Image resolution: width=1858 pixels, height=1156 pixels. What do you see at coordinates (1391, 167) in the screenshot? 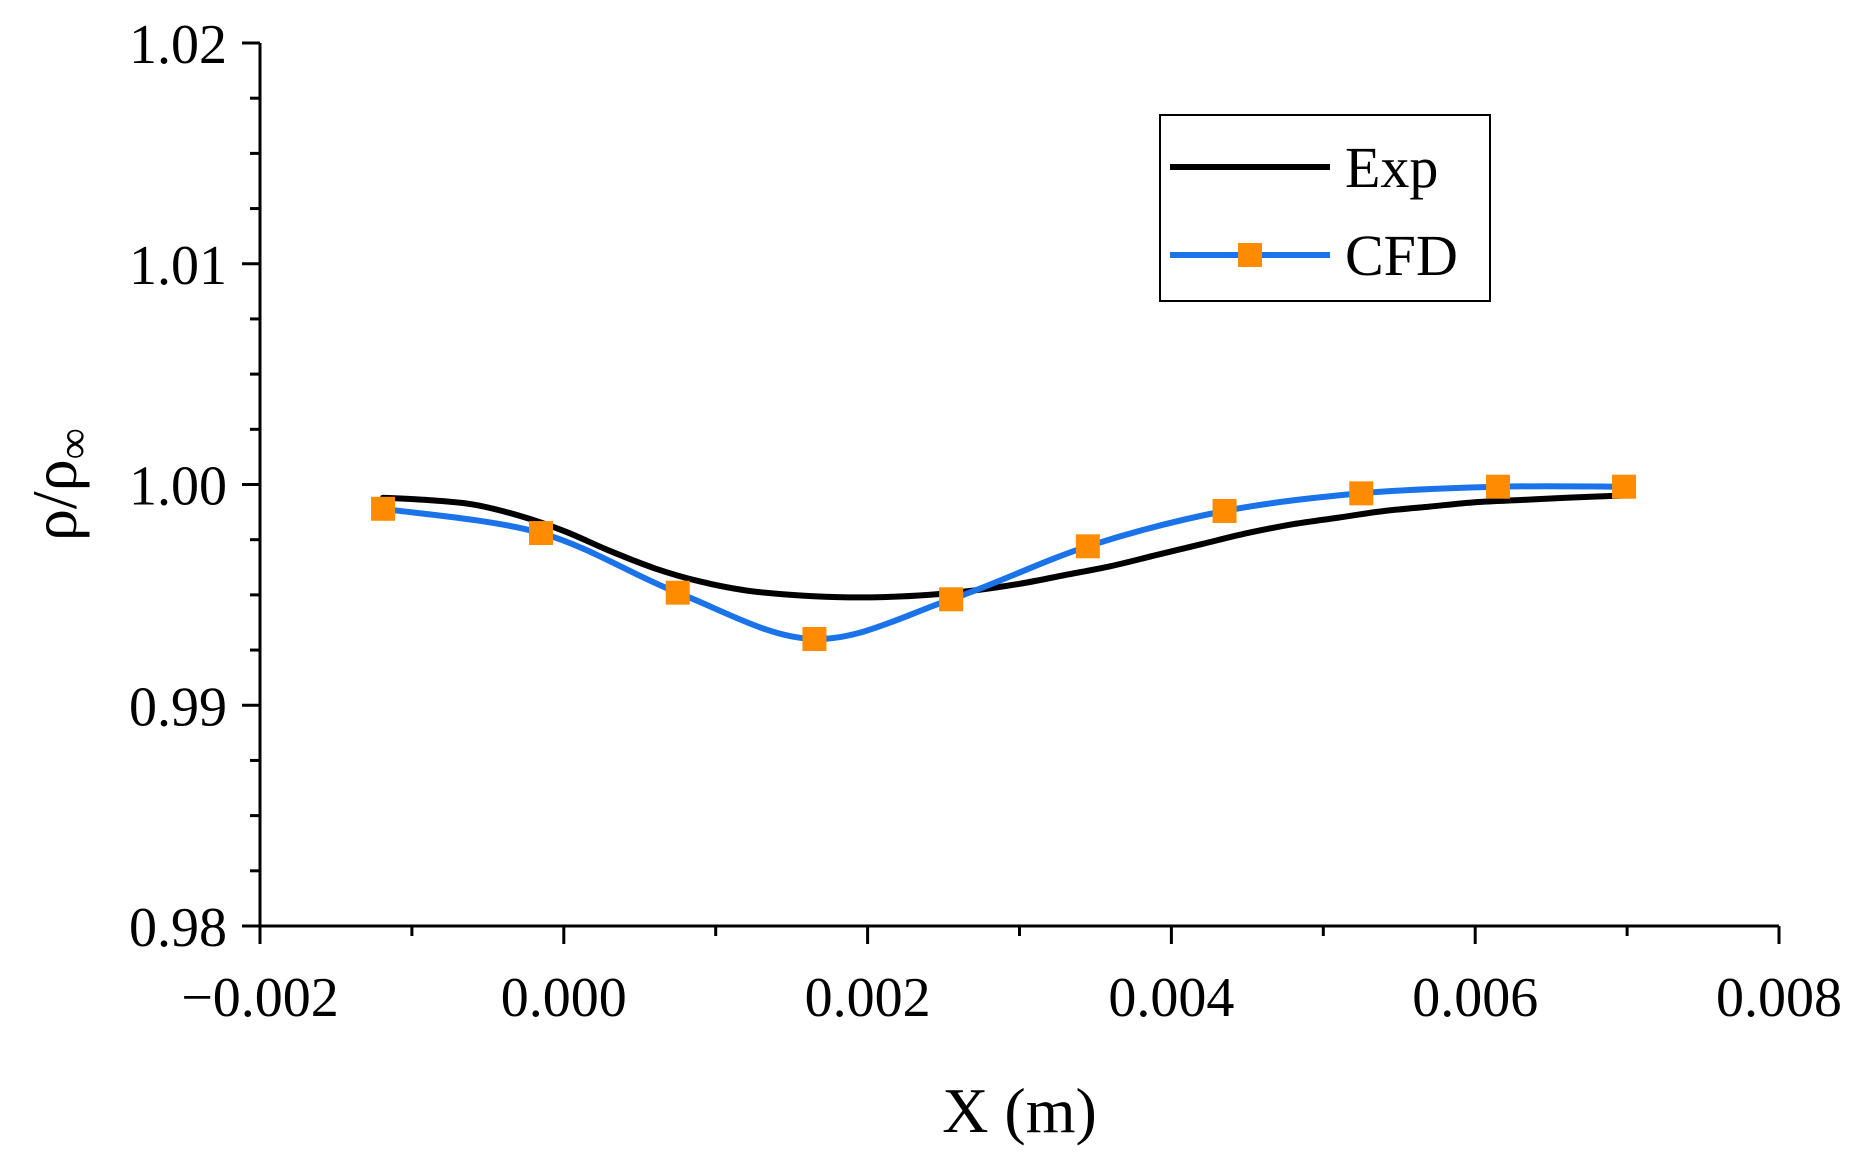
I see `legend-label-exp: Exp` at bounding box center [1391, 167].